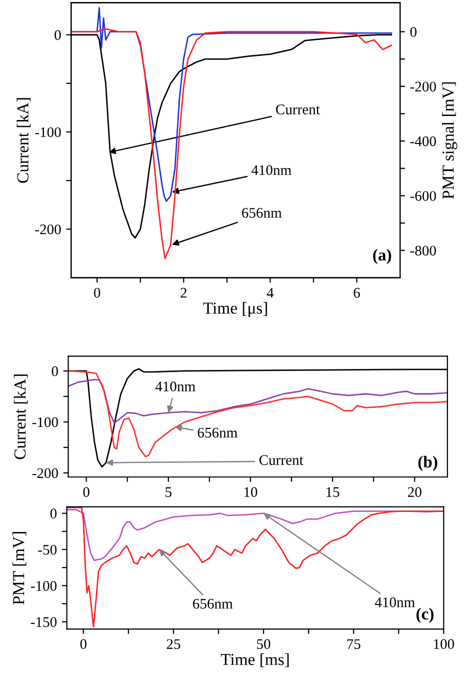 Image resolution: width=474 pixels, height=679 pixels. What do you see at coordinates (19, 568) in the screenshot?
I see `y-axis-title: PMT [mV]` at bounding box center [19, 568].